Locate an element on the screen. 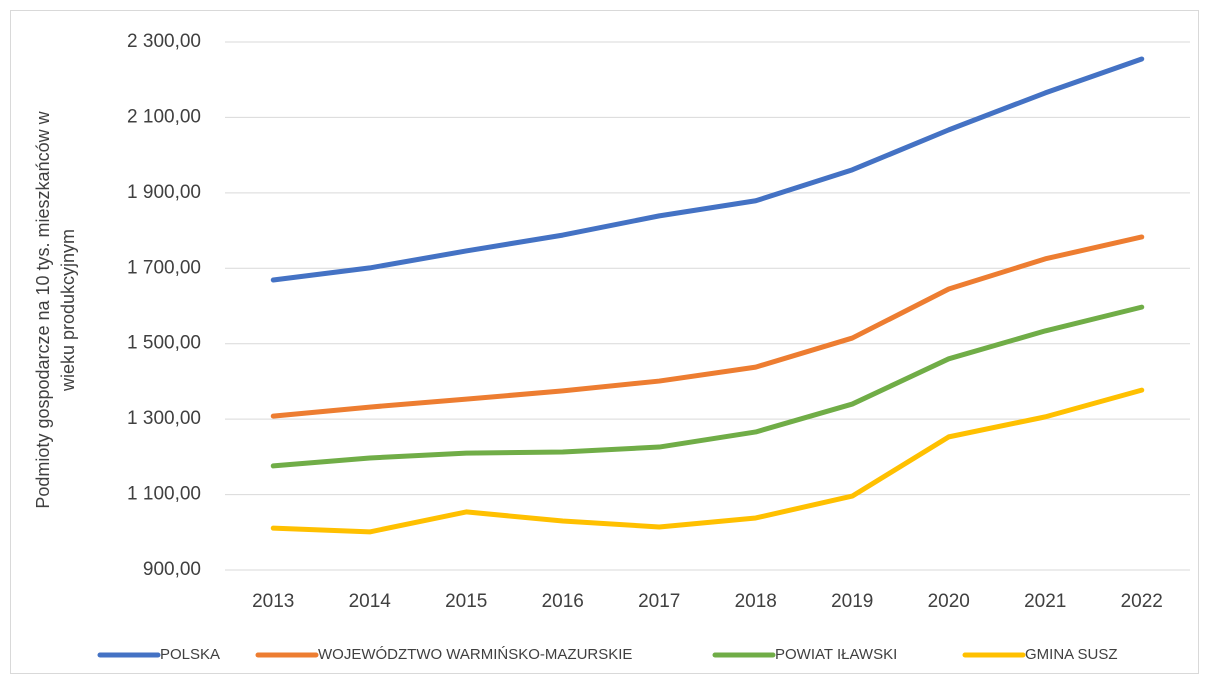 Image resolution: width=1209 pixels, height=684 pixels. legend-label: WOJEWÓDZTWO WARMIŃSKO-MAZURSKIE is located at coordinates (475, 654).